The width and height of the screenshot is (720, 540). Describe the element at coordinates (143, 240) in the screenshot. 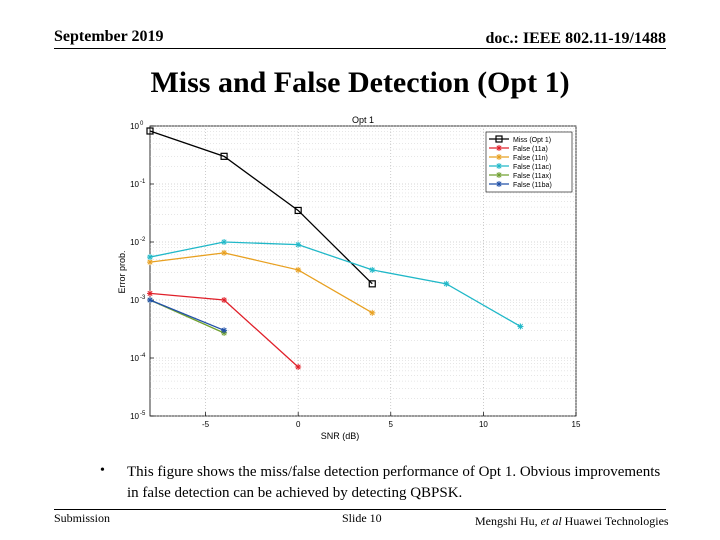

I see `y-tick-exponent: -2` at that location.